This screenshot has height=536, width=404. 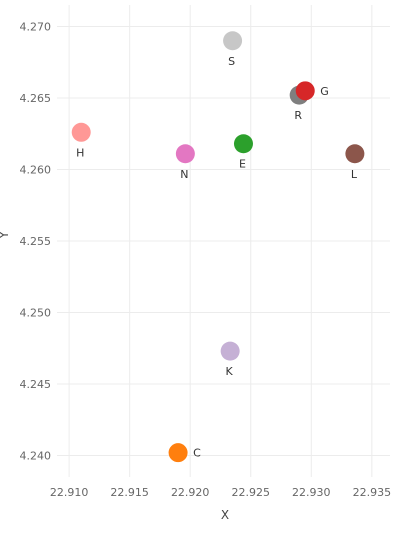 I want to click on y-tick-label: 4.250, so click(x=36, y=313).